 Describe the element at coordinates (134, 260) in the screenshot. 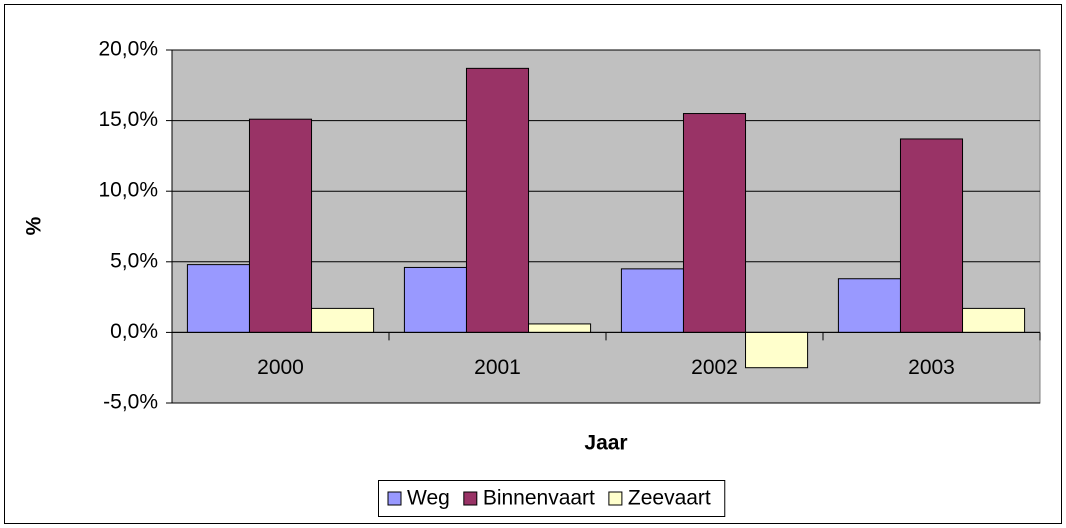

I see `y-tick-label: 5,0%` at that location.